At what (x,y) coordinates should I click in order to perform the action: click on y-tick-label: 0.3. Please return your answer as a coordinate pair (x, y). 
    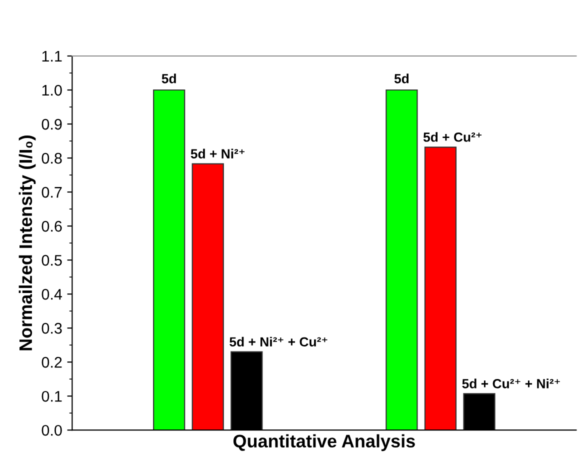
    Looking at the image, I should click on (52, 328).